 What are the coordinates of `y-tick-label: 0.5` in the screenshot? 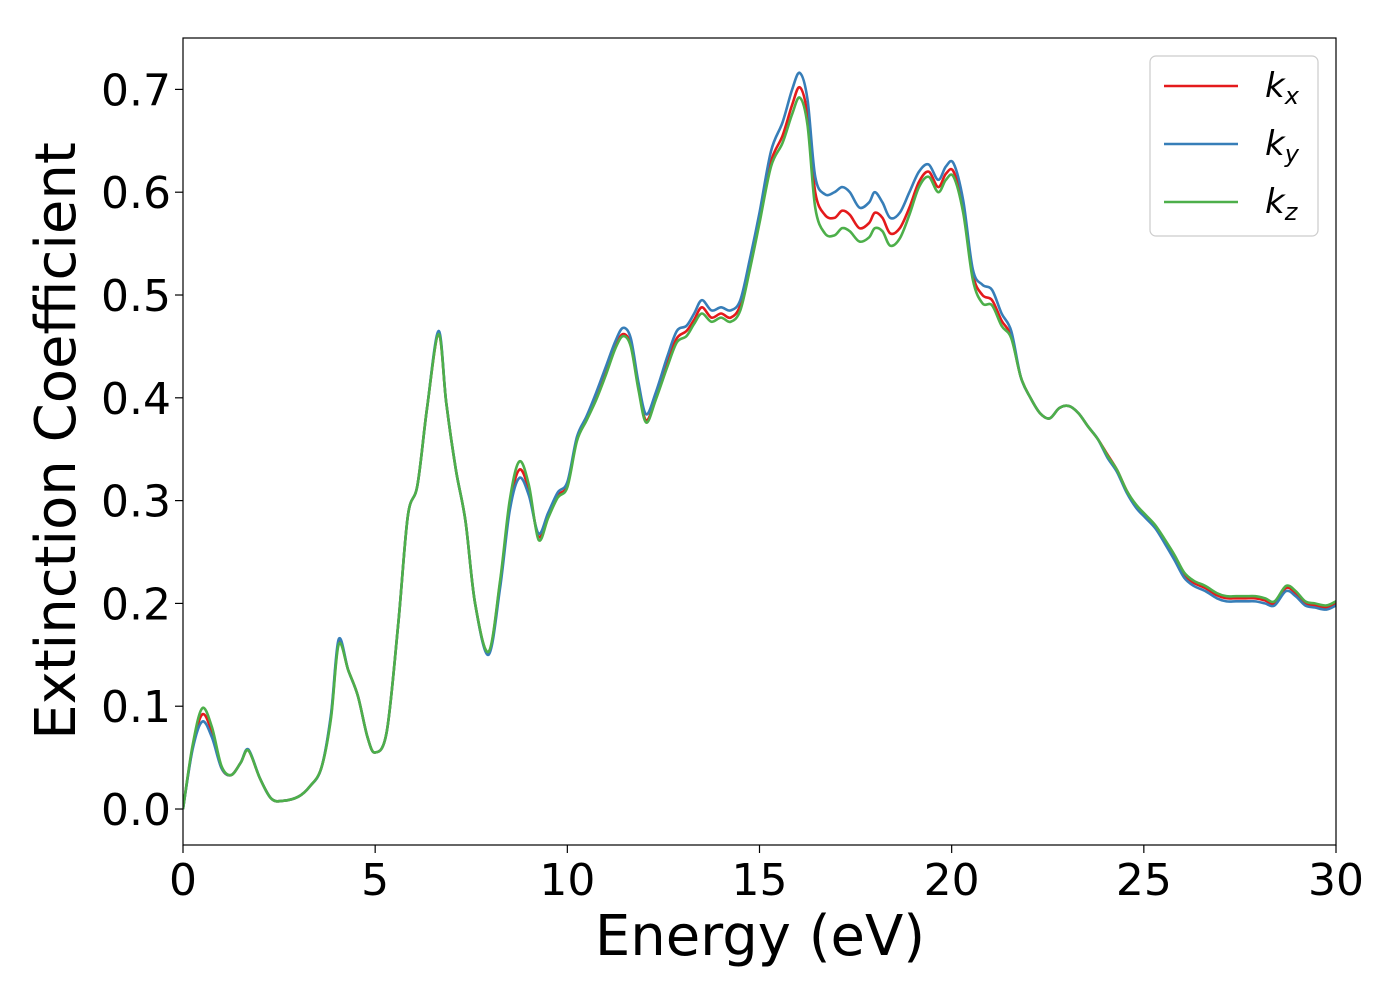 It's located at (136, 296).